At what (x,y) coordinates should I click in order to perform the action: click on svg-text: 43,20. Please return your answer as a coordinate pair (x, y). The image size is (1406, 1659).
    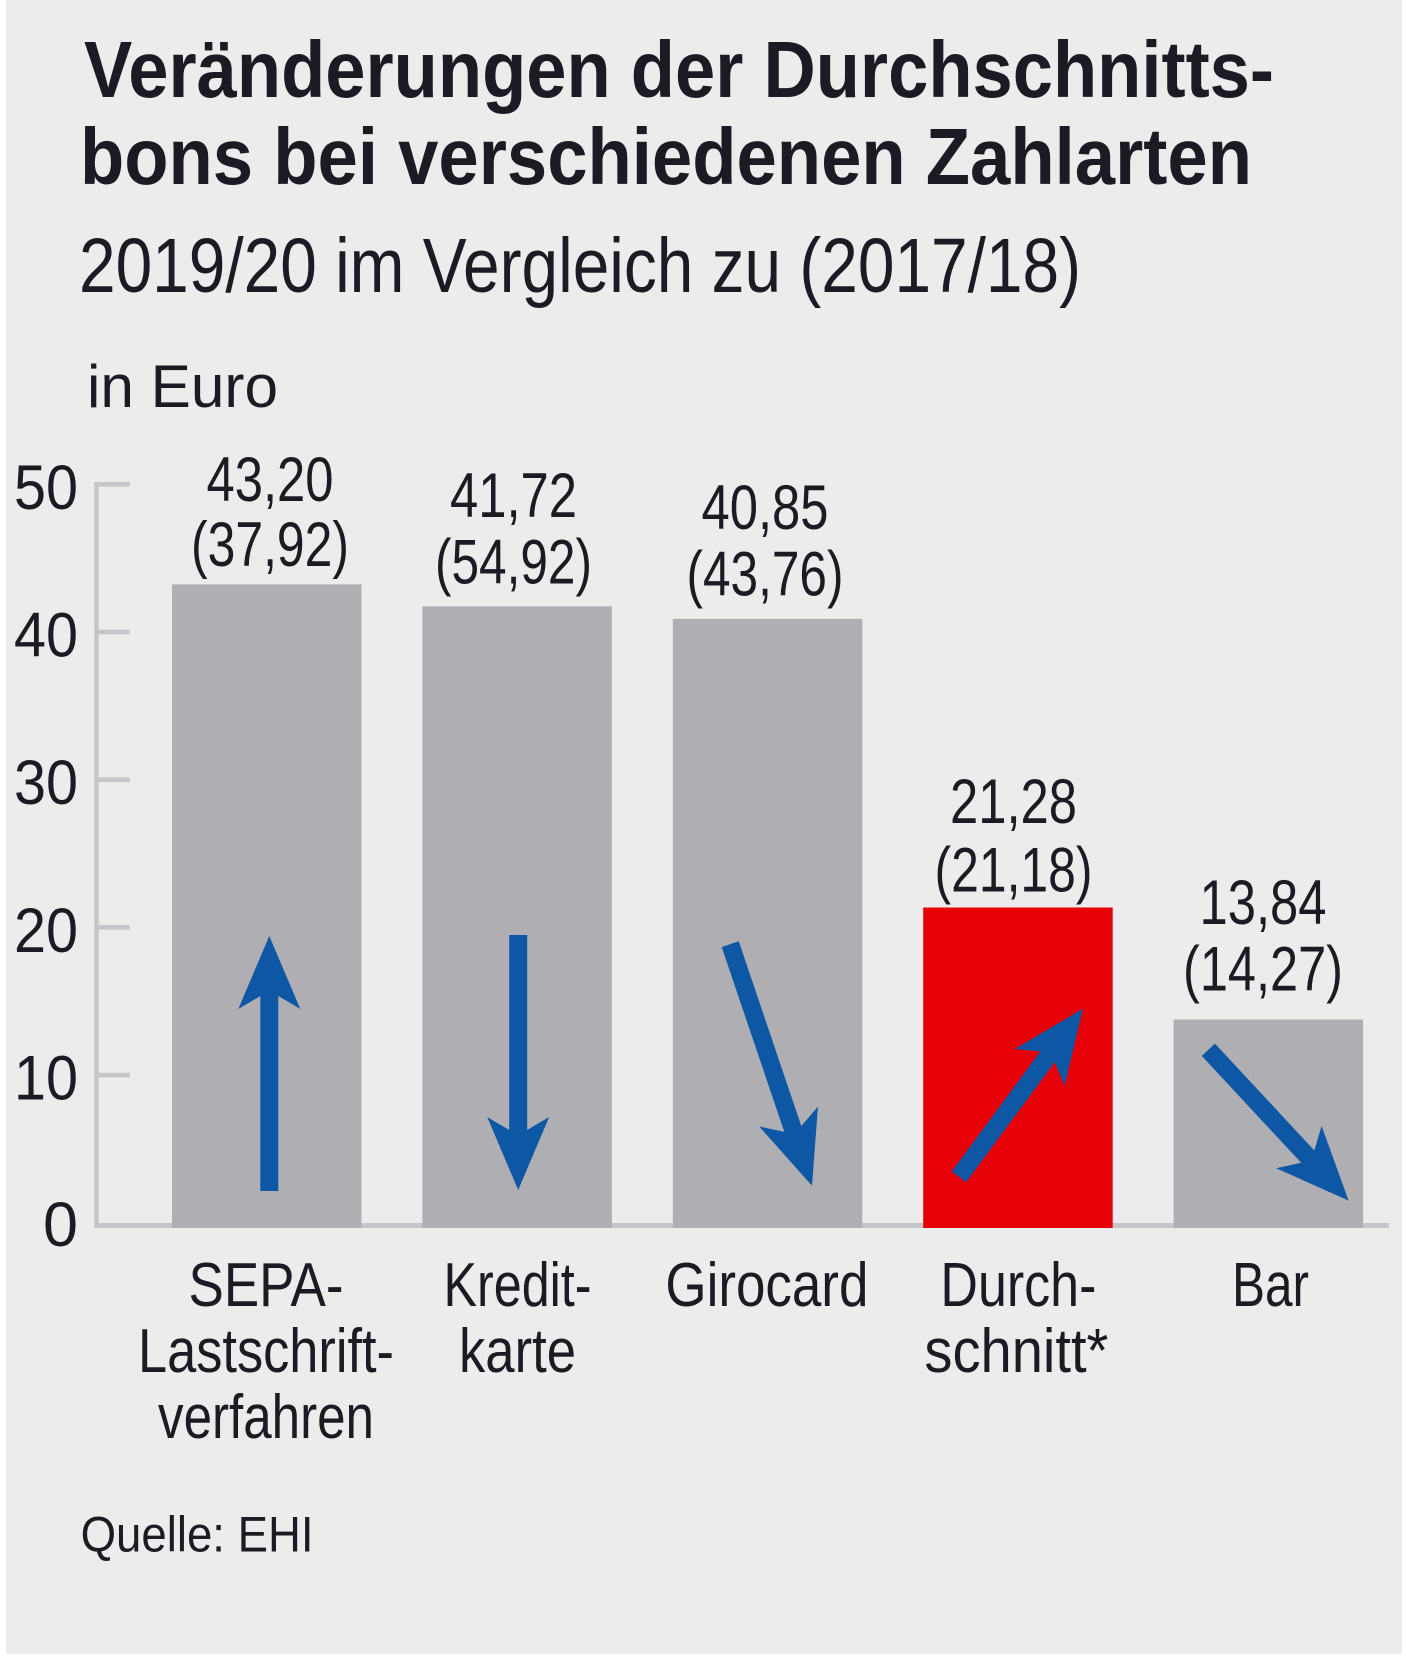
    Looking at the image, I should click on (270, 480).